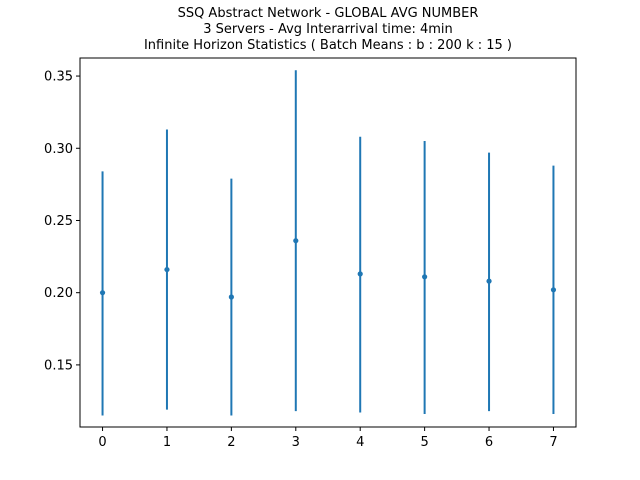 The height and width of the screenshot is (480, 640). I want to click on y-tick-label-4: 0.35, so click(58, 77).